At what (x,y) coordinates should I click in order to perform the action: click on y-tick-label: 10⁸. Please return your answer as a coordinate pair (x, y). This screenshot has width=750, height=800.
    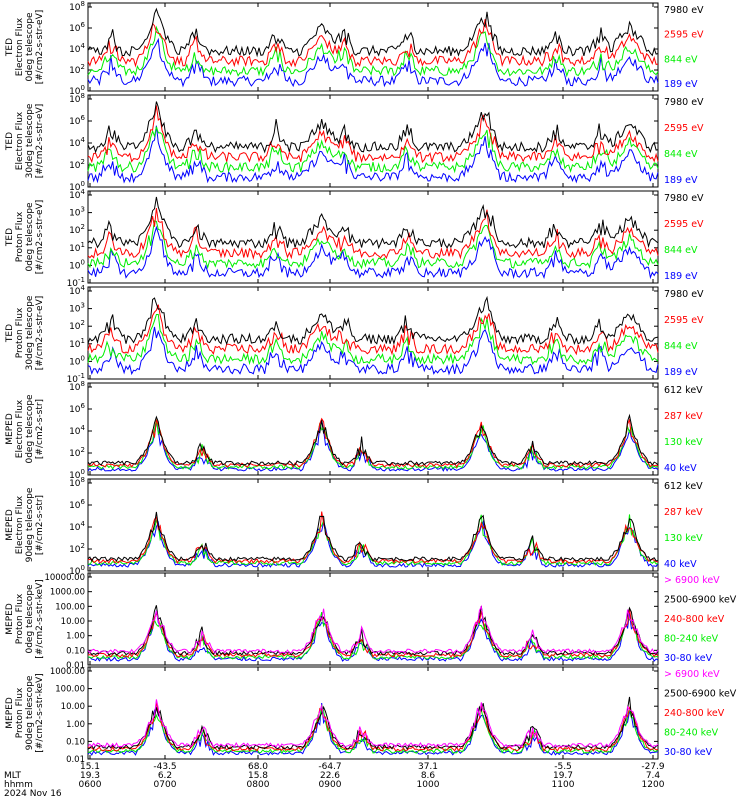
    Looking at the image, I should click on (77, 98).